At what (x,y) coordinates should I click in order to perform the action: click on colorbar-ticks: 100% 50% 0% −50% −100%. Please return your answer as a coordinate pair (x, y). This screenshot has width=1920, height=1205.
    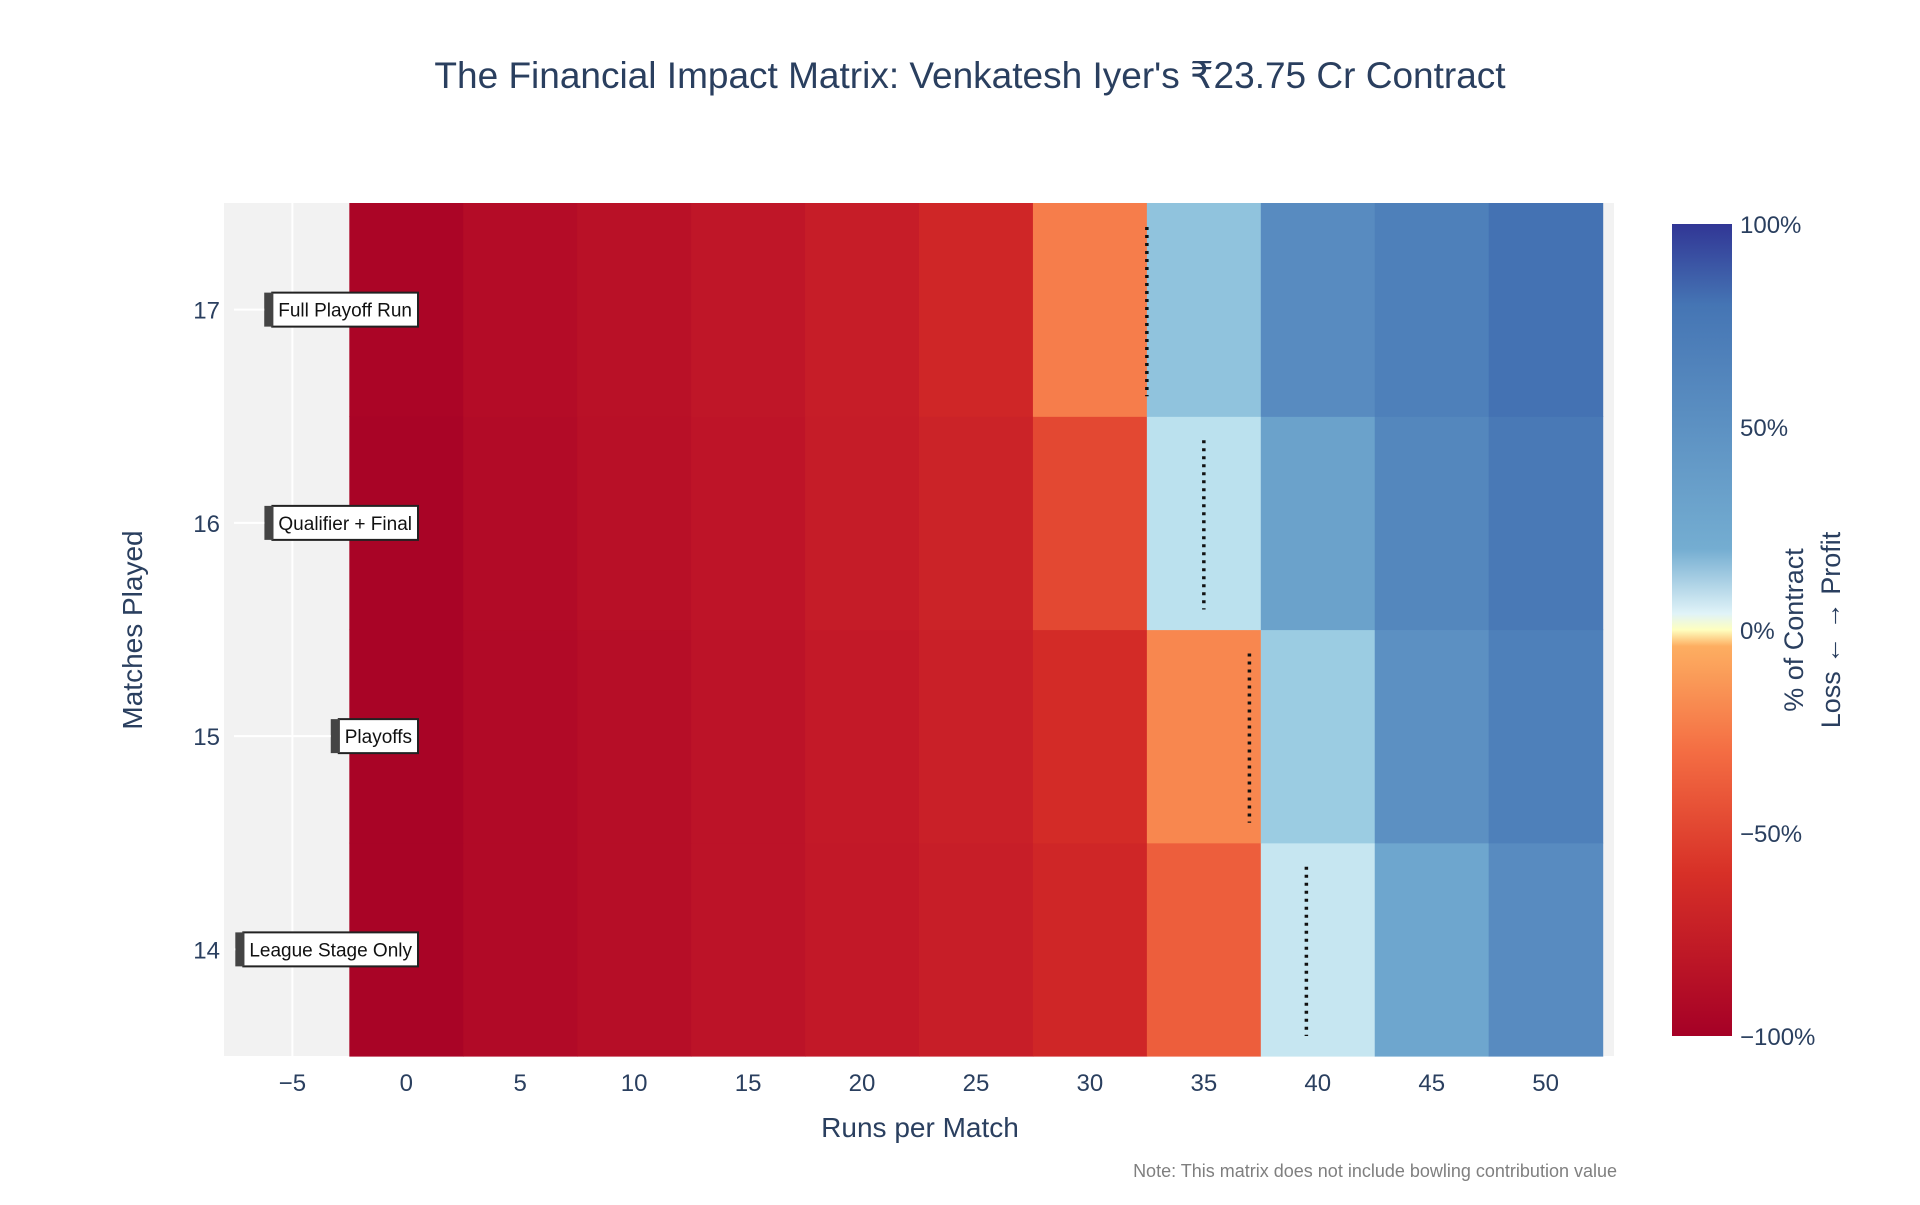
    Looking at the image, I should click on (1777, 631).